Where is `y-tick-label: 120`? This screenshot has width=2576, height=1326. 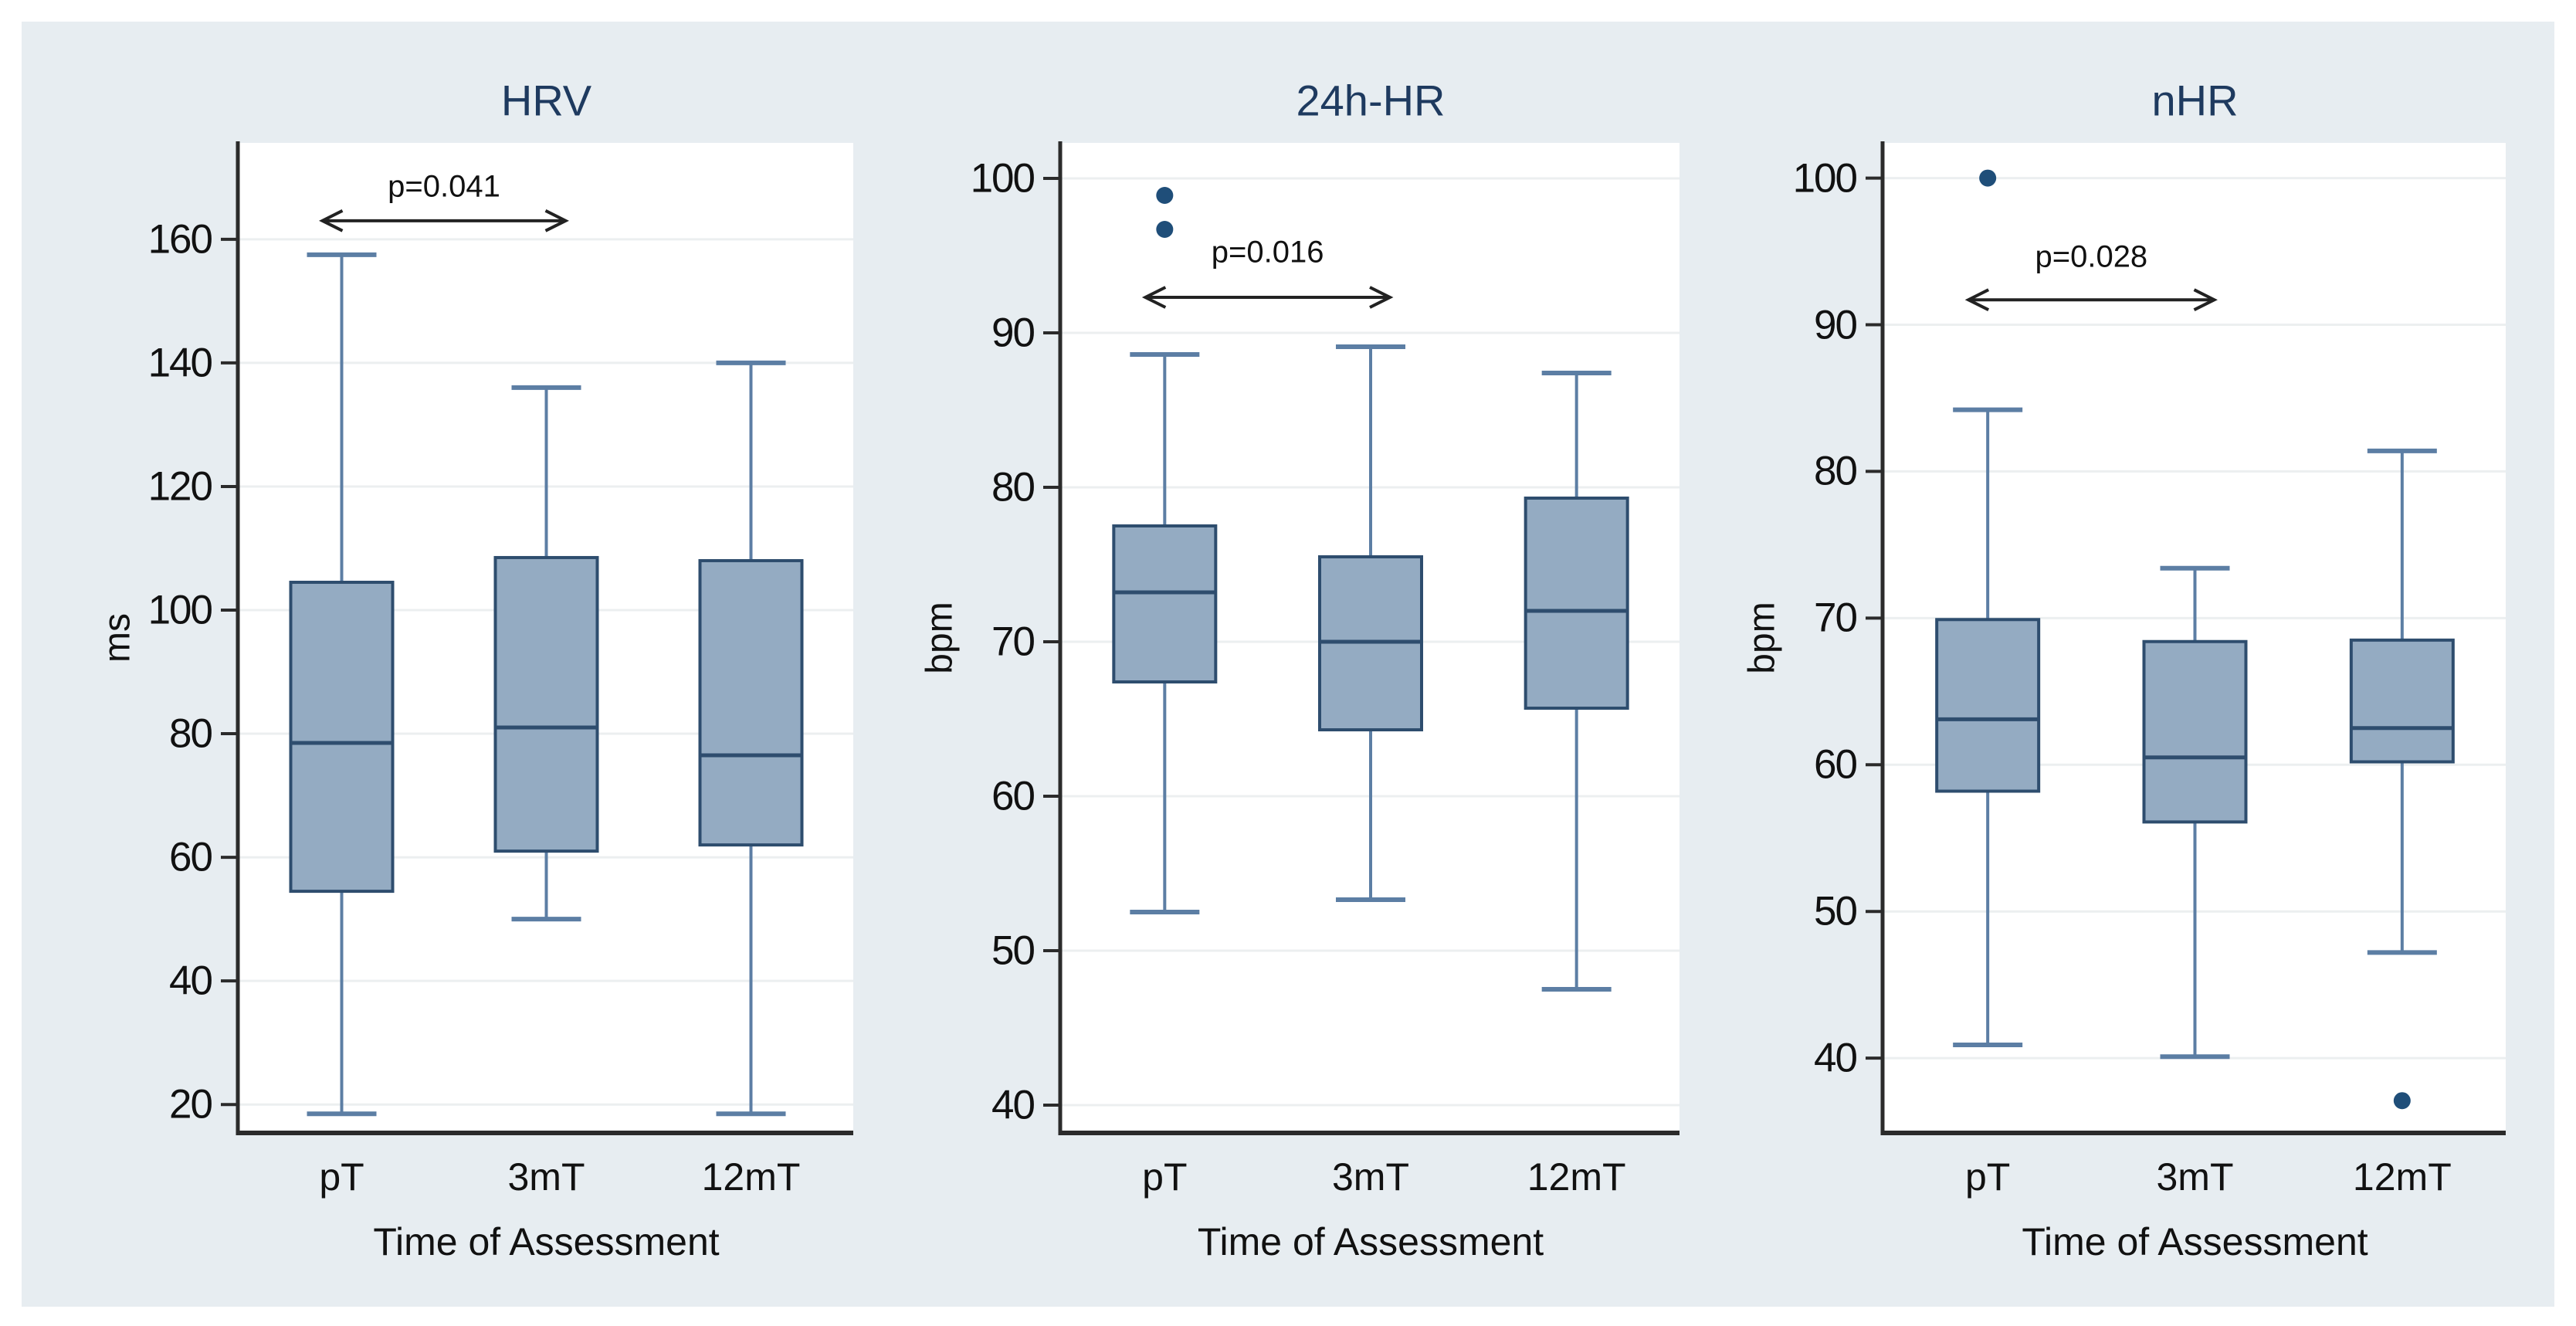 y-tick-label: 120 is located at coordinates (180, 487).